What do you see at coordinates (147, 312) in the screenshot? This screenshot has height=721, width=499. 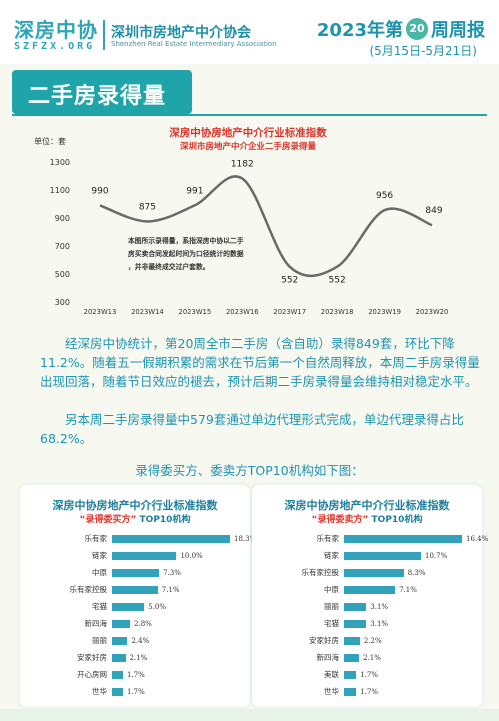 I see `x-tick-label: 2023W14` at bounding box center [147, 312].